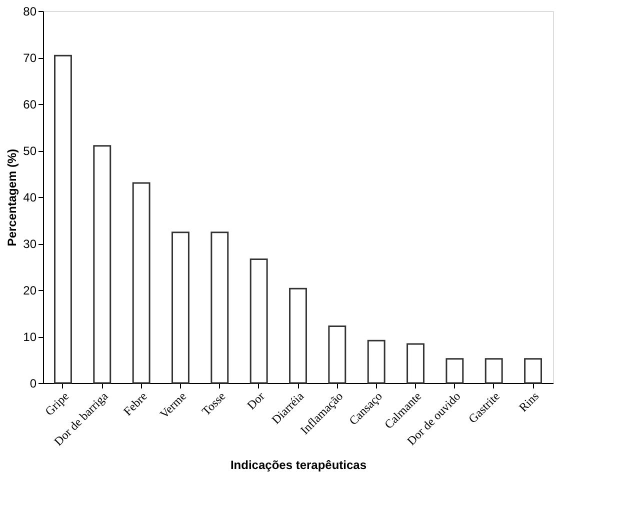 This screenshot has height=531, width=627. What do you see at coordinates (30, 11) in the screenshot?
I see `y-tick-label: 80` at bounding box center [30, 11].